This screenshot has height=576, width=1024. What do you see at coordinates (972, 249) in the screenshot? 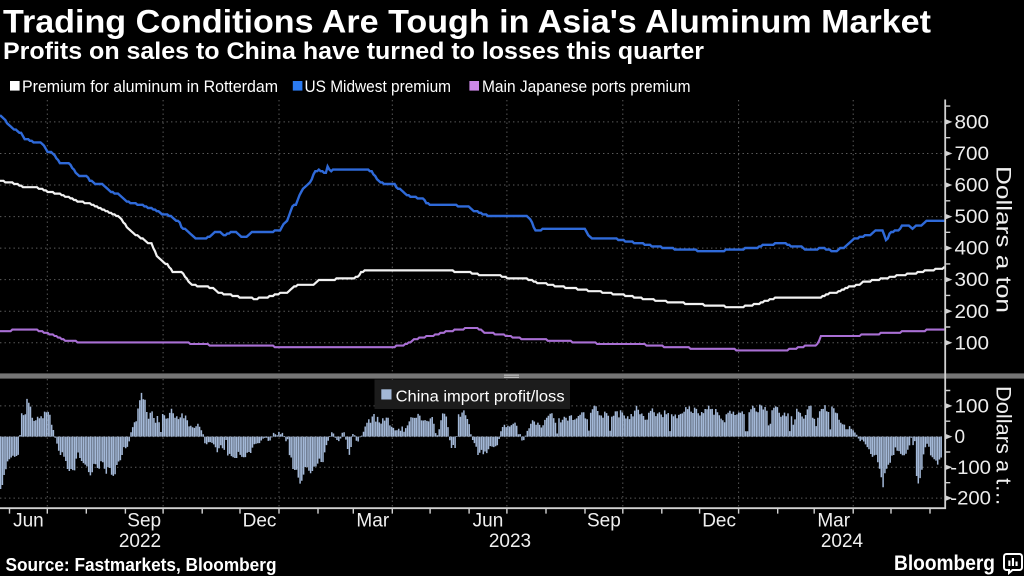
I see `svg-text: 400` at bounding box center [972, 249].